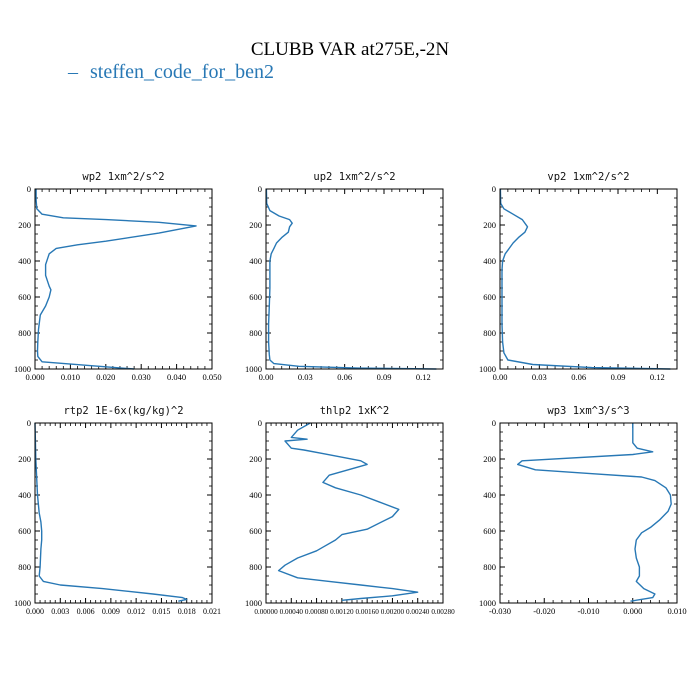 This screenshot has width=700, height=700. Describe the element at coordinates (123, 411) in the screenshot. I see `panel-title: rtp2 1E-6x(kg/kg)^2` at that location.